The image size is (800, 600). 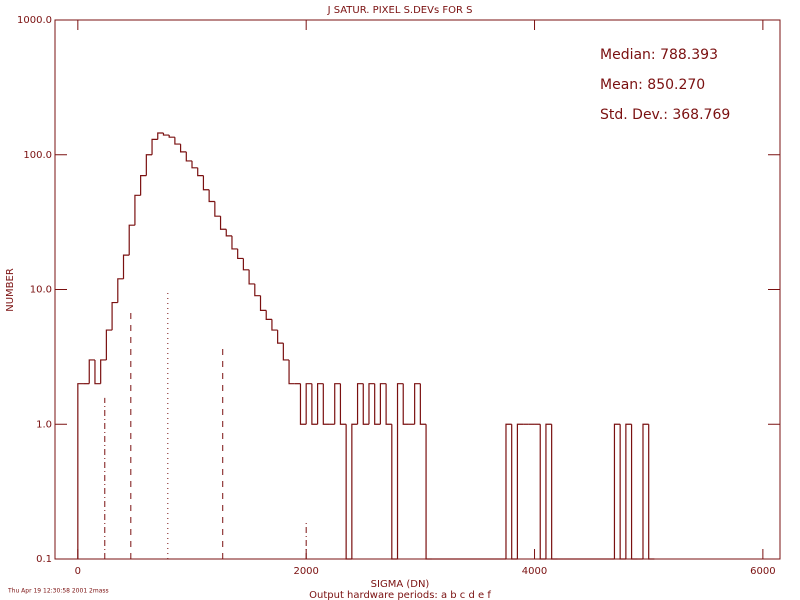 What do you see at coordinates (10, 290) in the screenshot?
I see `y-axis-label: NUMBER` at bounding box center [10, 290].